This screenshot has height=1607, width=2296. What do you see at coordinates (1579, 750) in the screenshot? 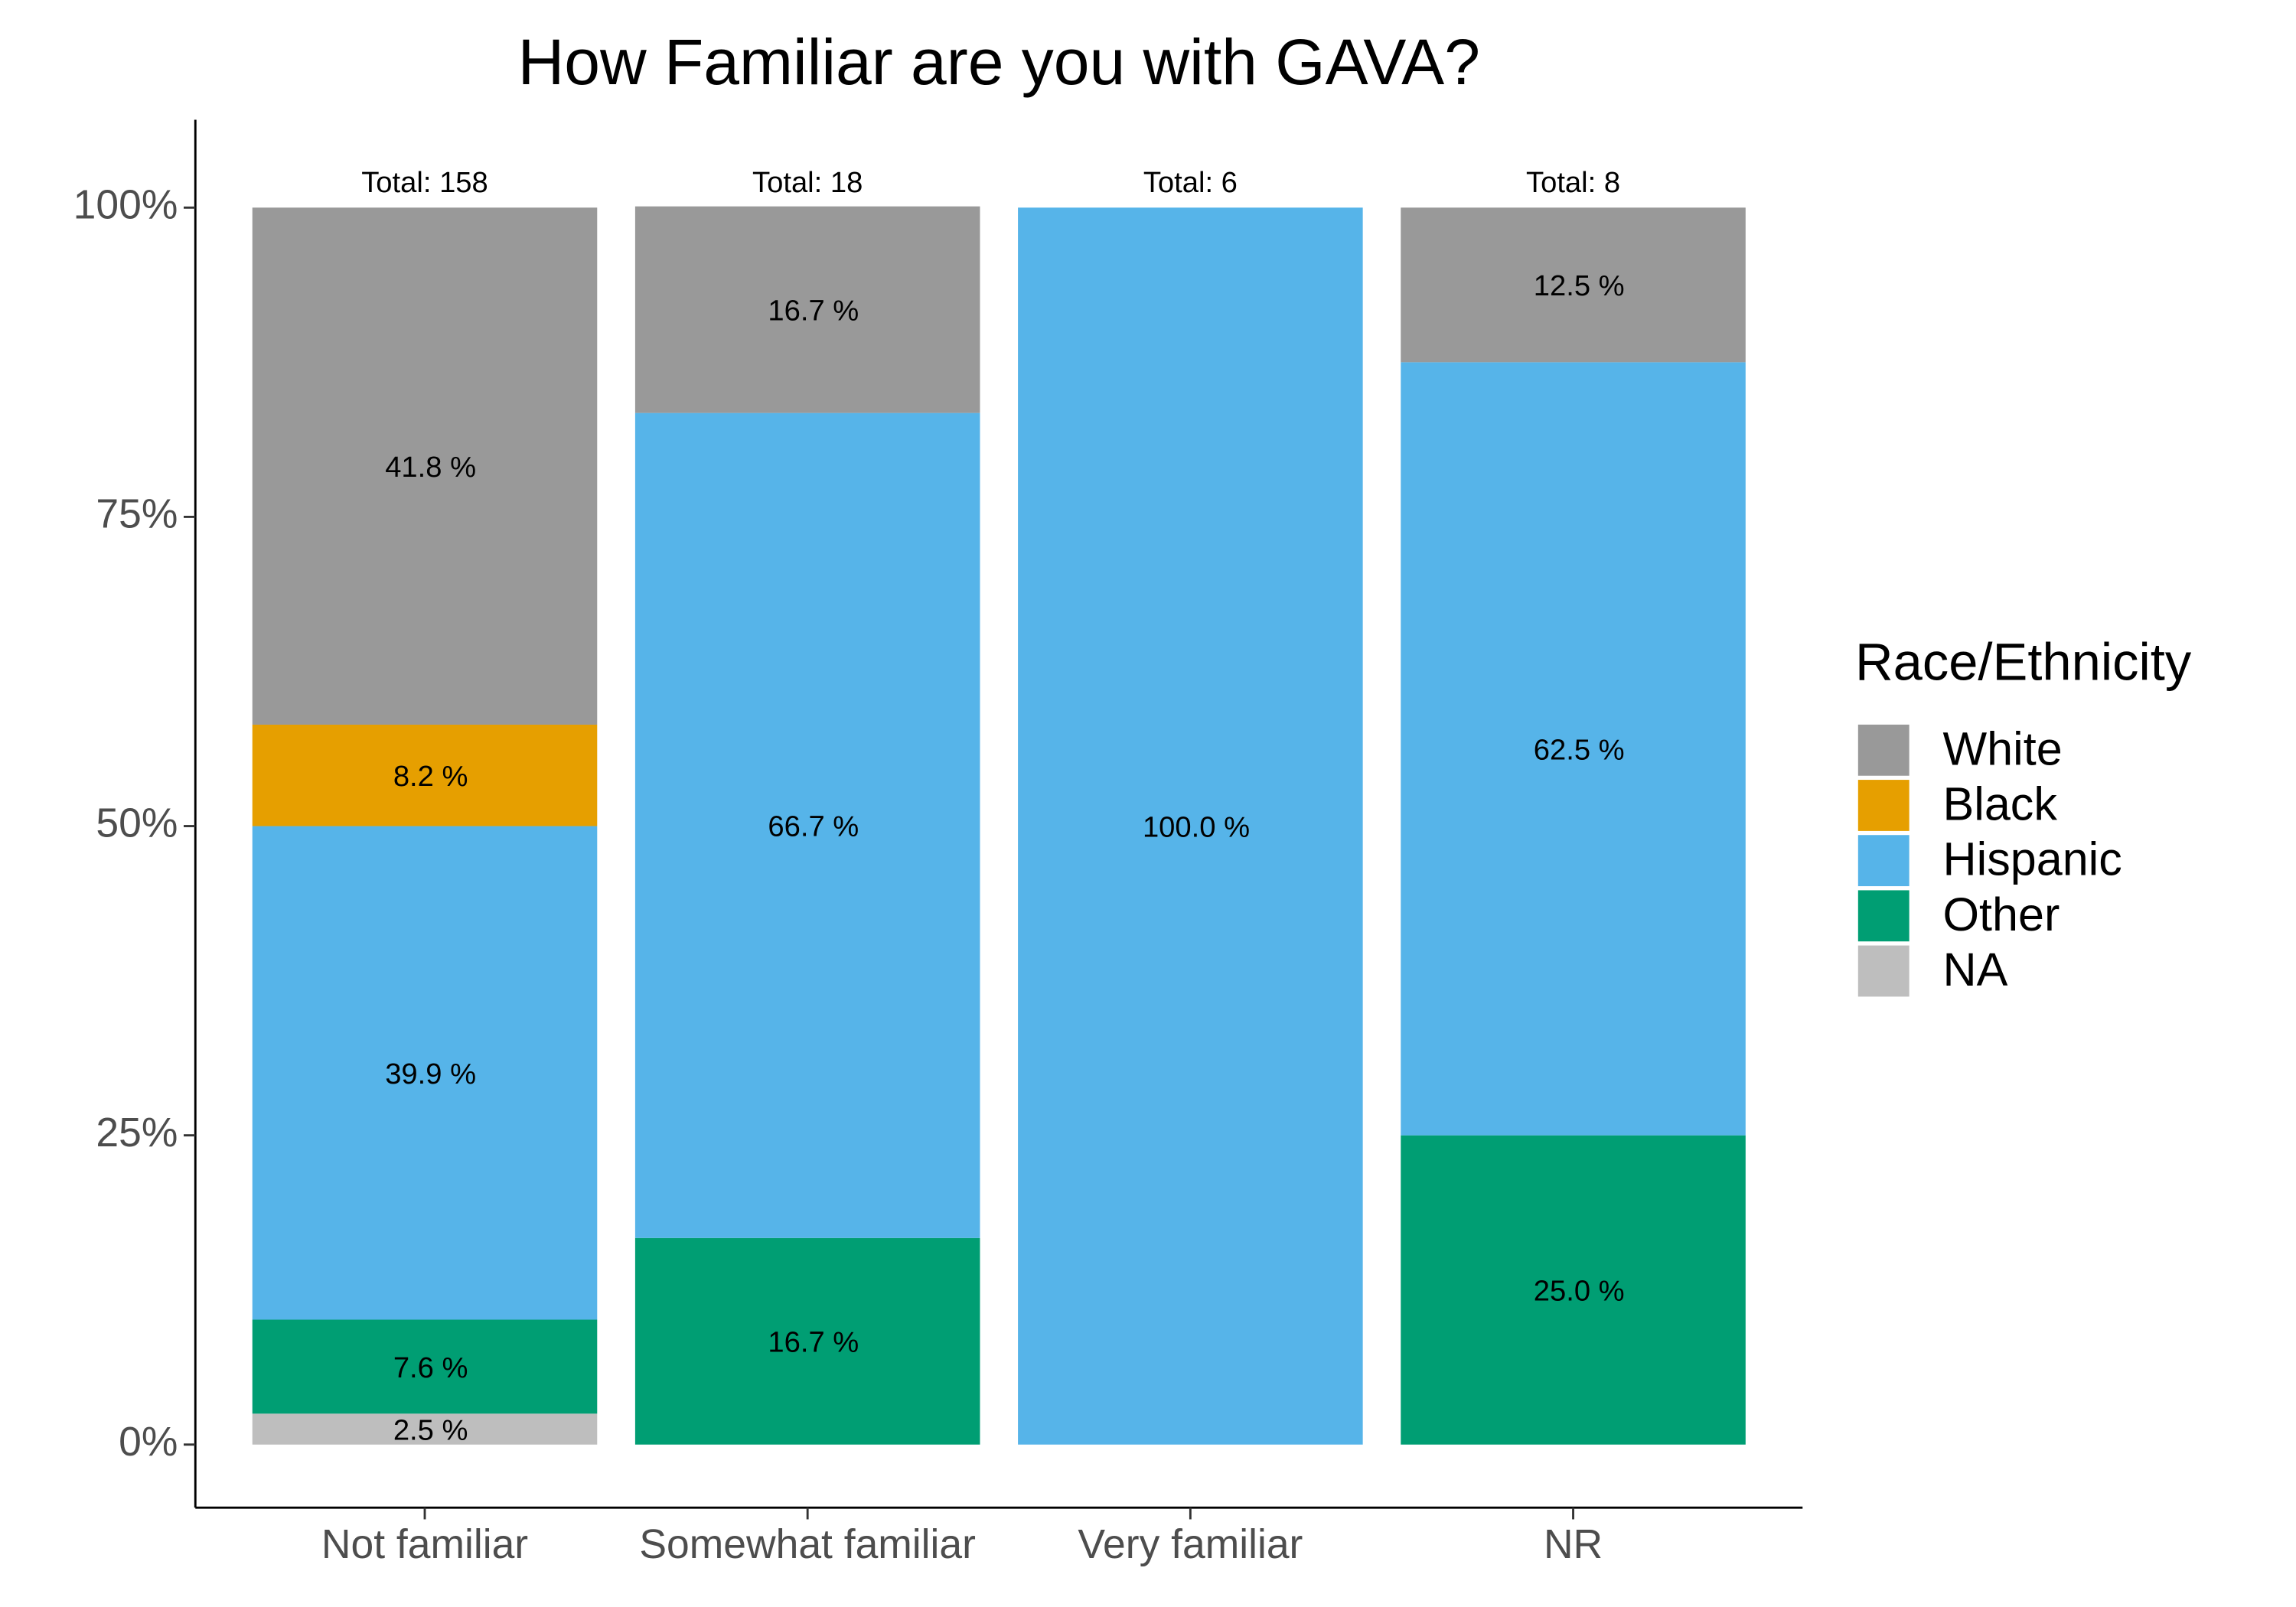
I see `data-label: 62.5 %` at bounding box center [1579, 750].